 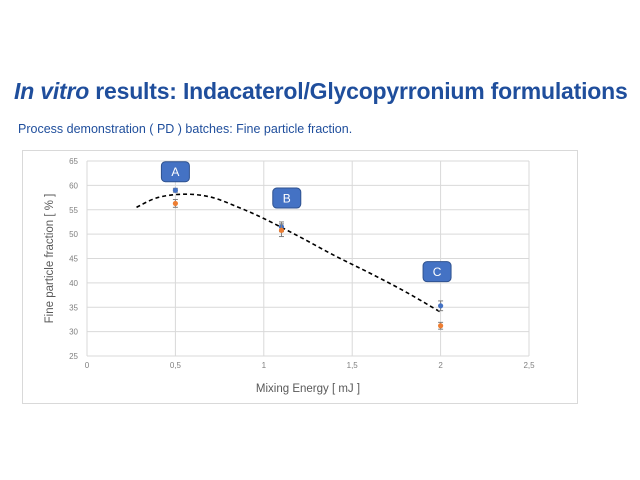 I want to click on y-tick-label: 30, so click(x=73, y=332).